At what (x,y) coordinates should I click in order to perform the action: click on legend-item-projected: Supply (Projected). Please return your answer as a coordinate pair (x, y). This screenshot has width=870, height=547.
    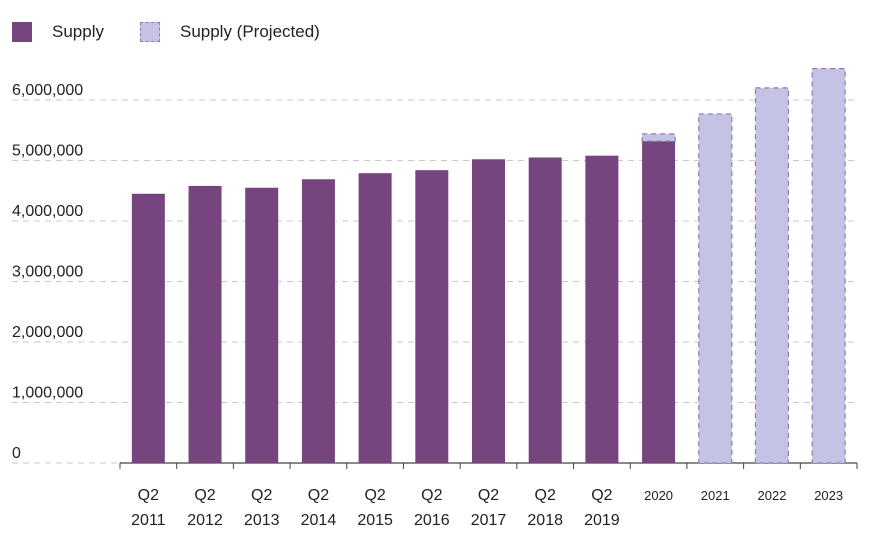
    Looking at the image, I should click on (229, 32).